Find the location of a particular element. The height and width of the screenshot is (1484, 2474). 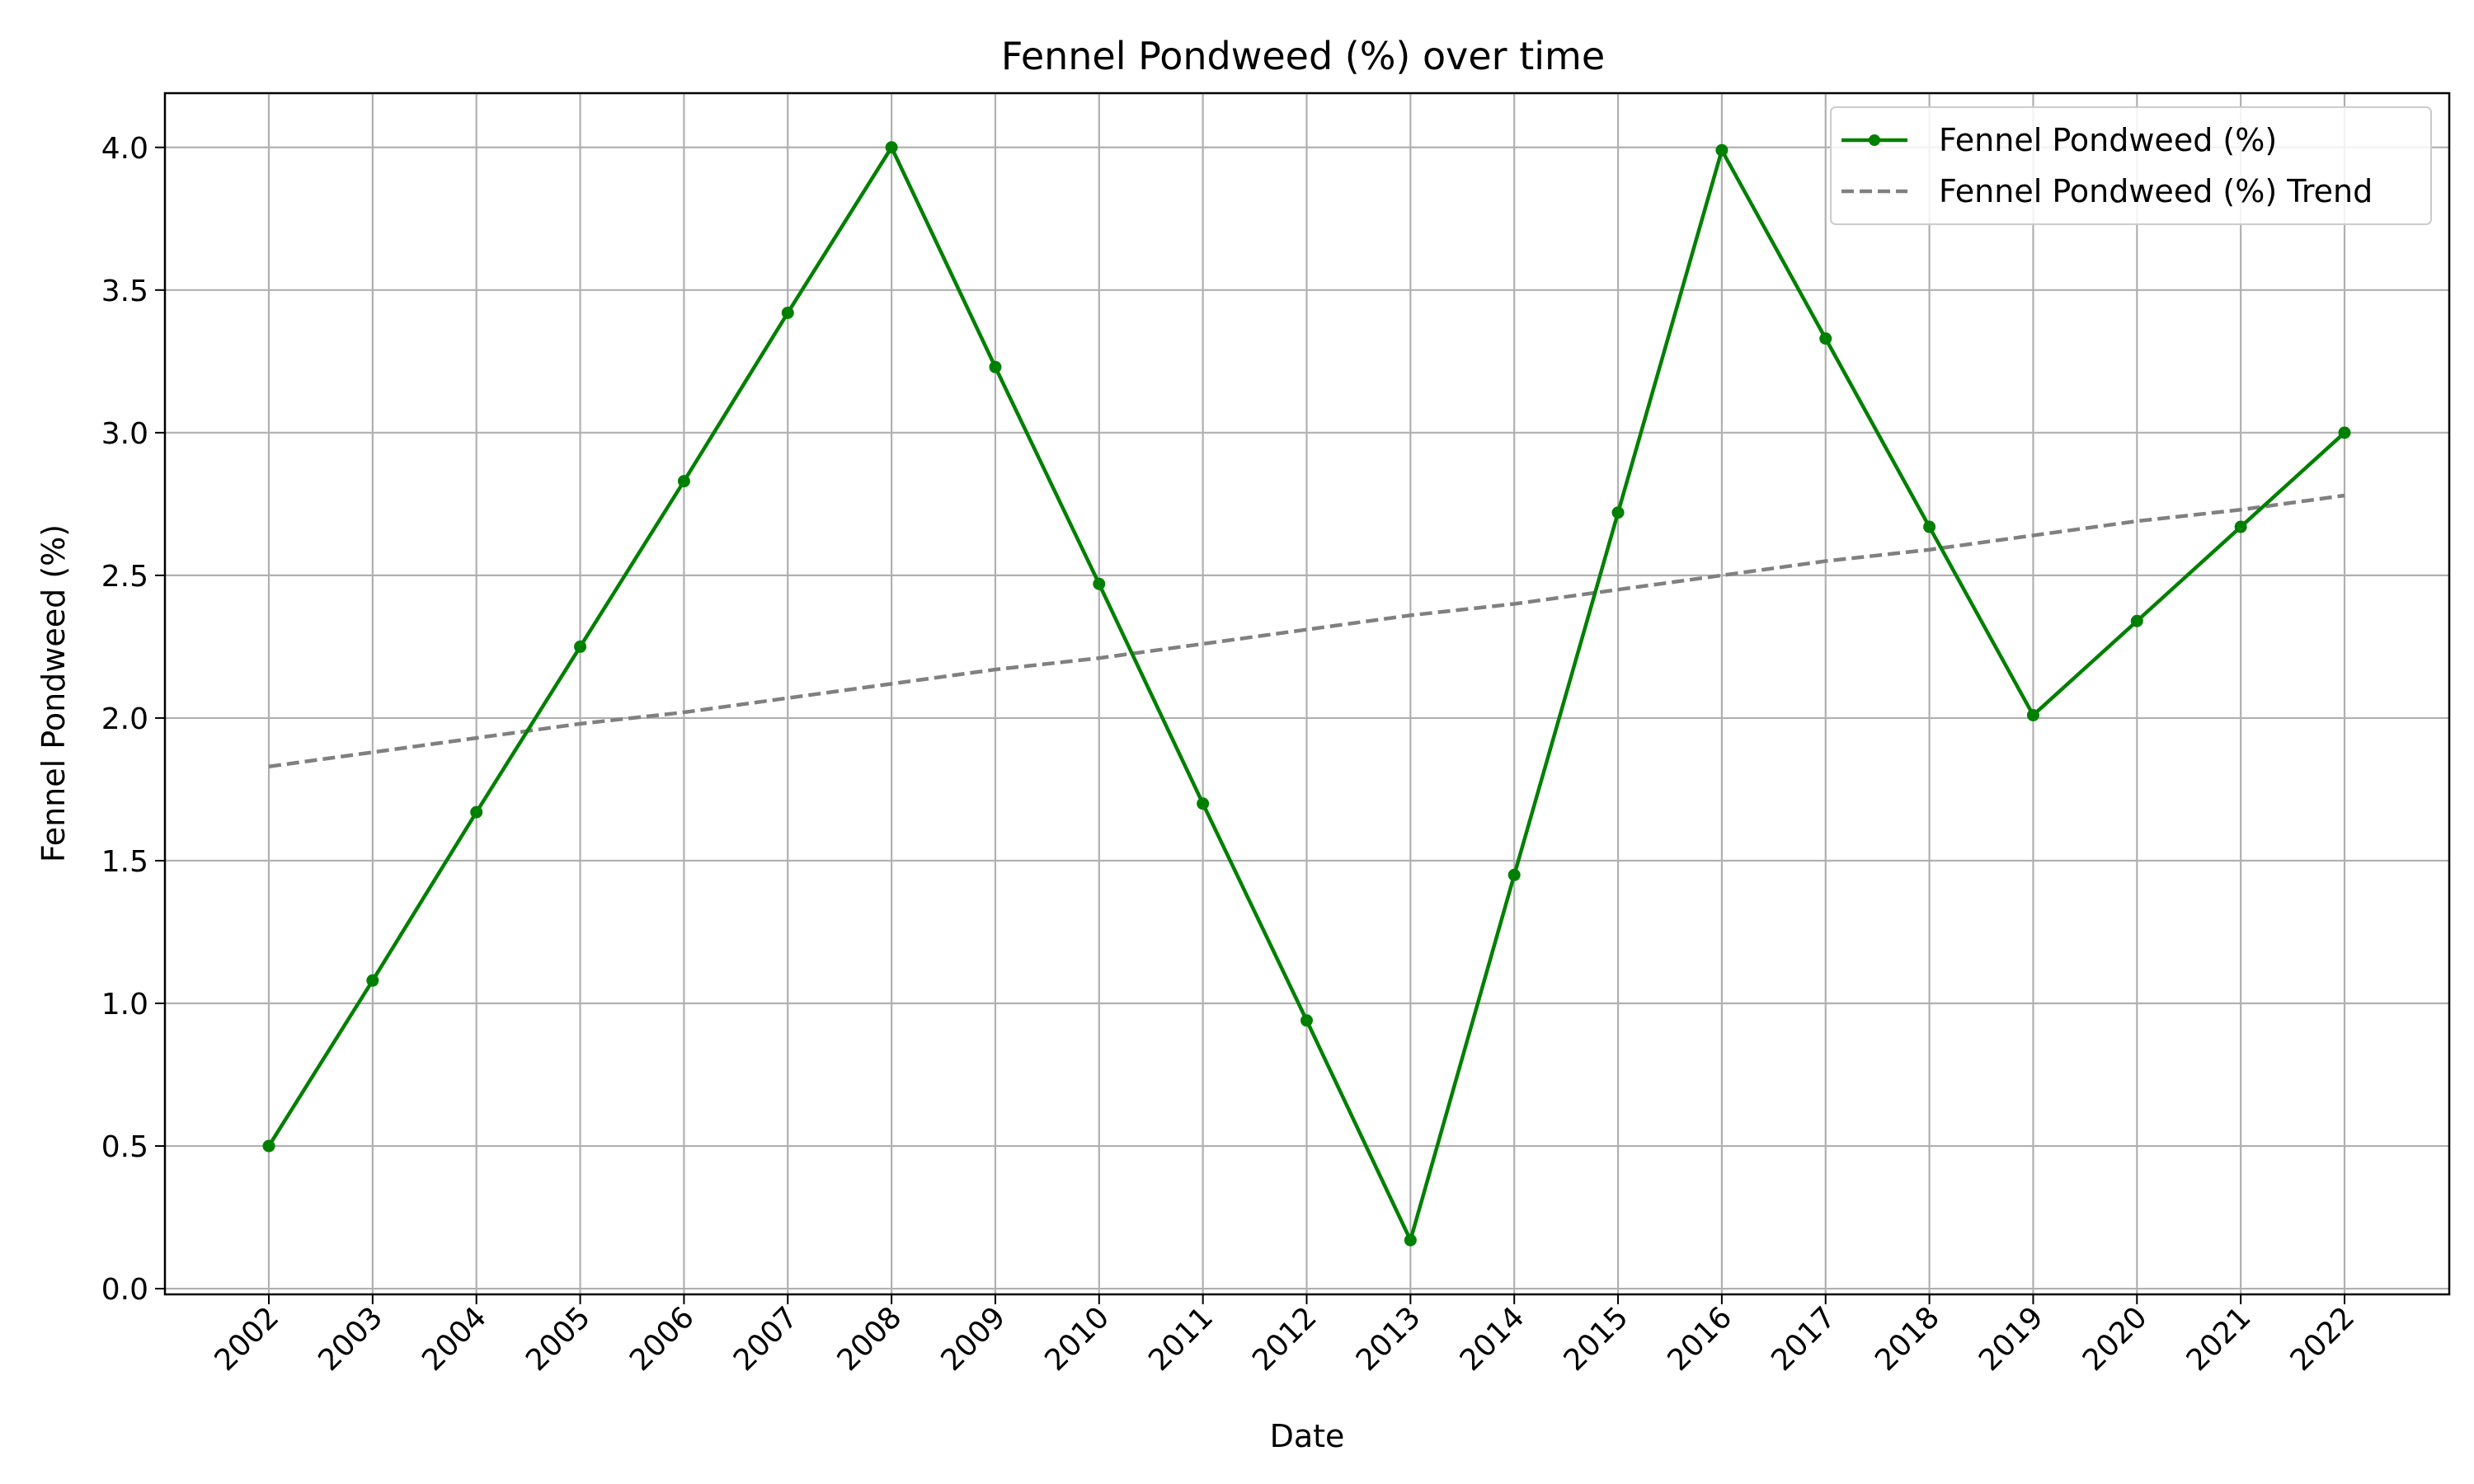

legend-label-series-1: Fennel Pondweed (%) is located at coordinates (2108, 140).